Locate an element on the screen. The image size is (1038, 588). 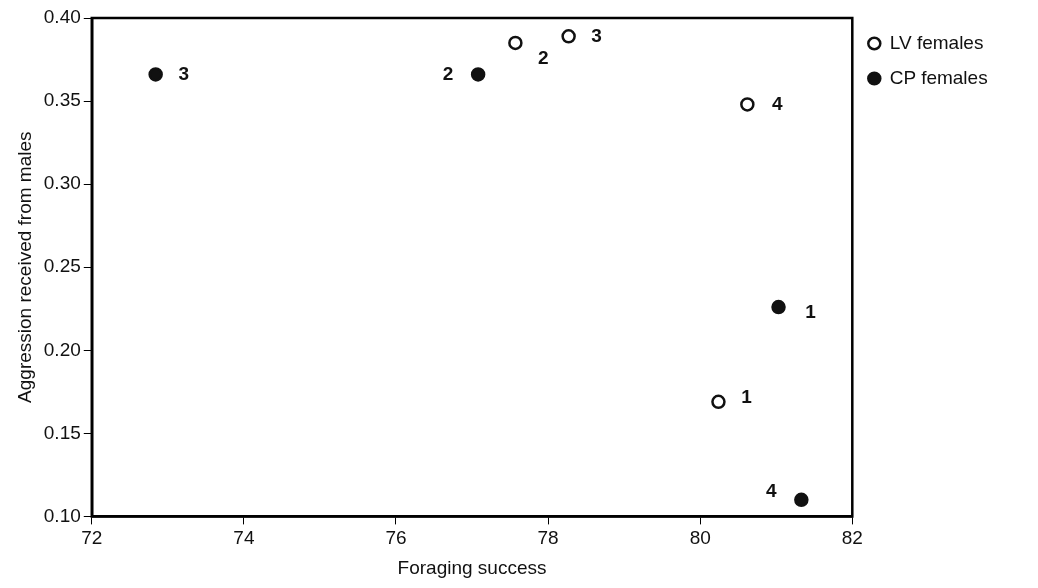
x-tick-label: 80 is located at coordinates (700, 538).